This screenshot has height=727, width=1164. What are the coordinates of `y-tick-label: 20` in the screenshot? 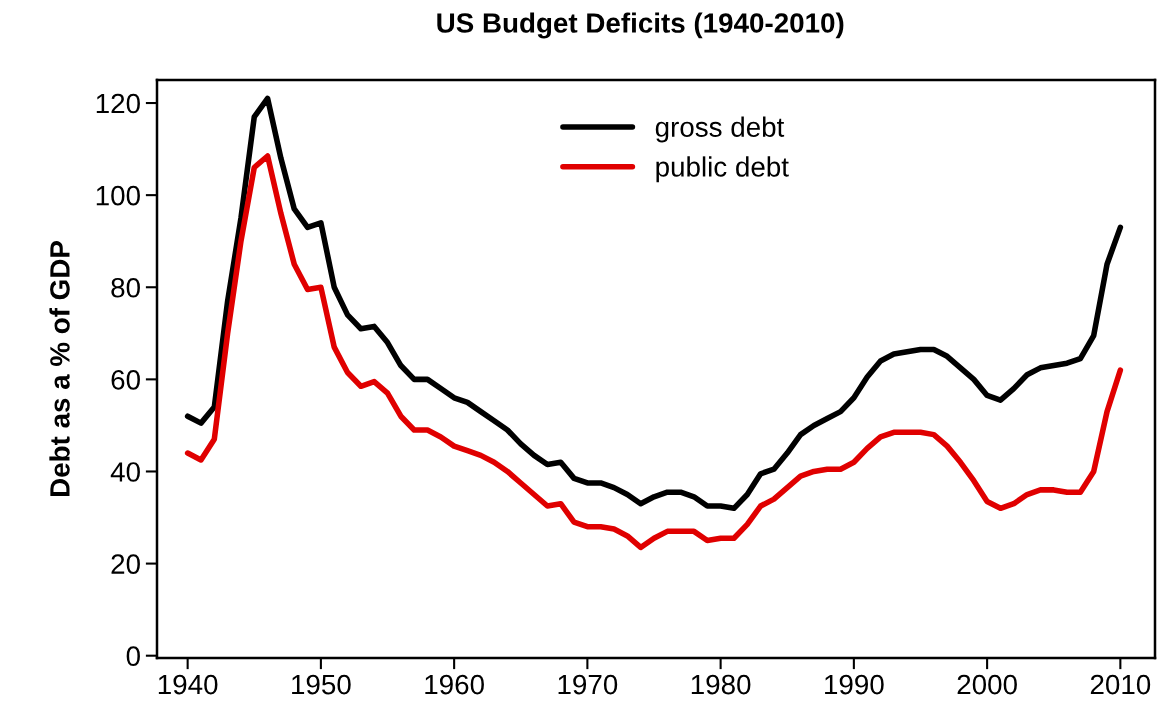 It's located at (125, 564).